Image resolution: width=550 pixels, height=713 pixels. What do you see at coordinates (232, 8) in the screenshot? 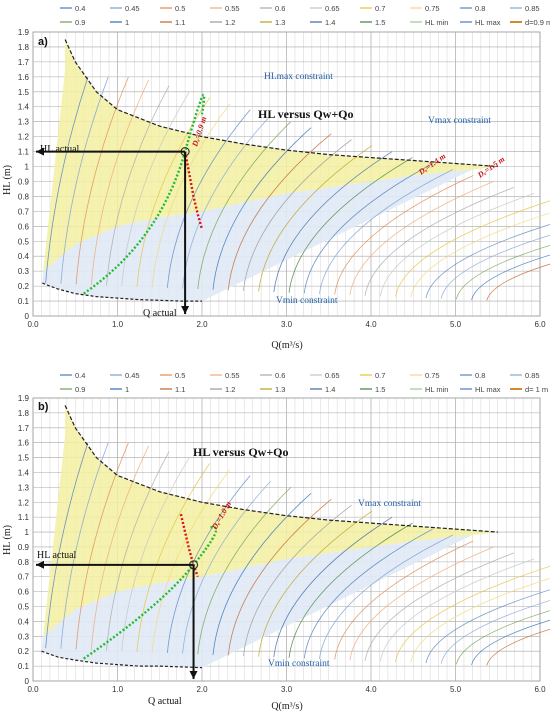
I see `legend-label: 0.55` at bounding box center [232, 8].